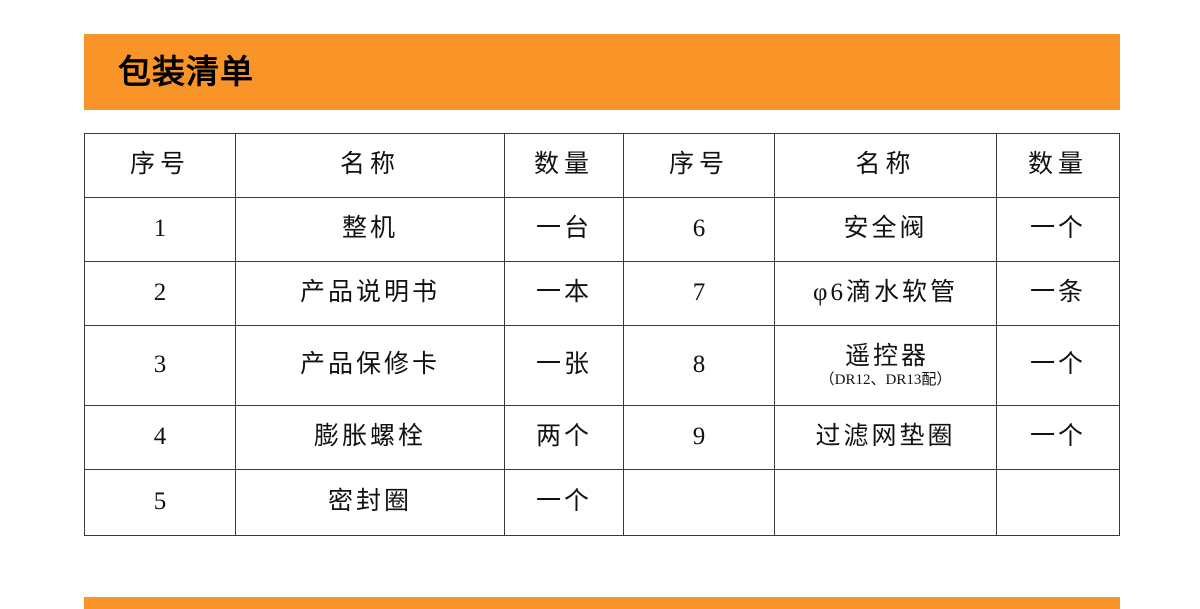 The height and width of the screenshot is (609, 1200). What do you see at coordinates (1058, 165) in the screenshot?
I see `column-header-qty-right: 数量` at bounding box center [1058, 165].